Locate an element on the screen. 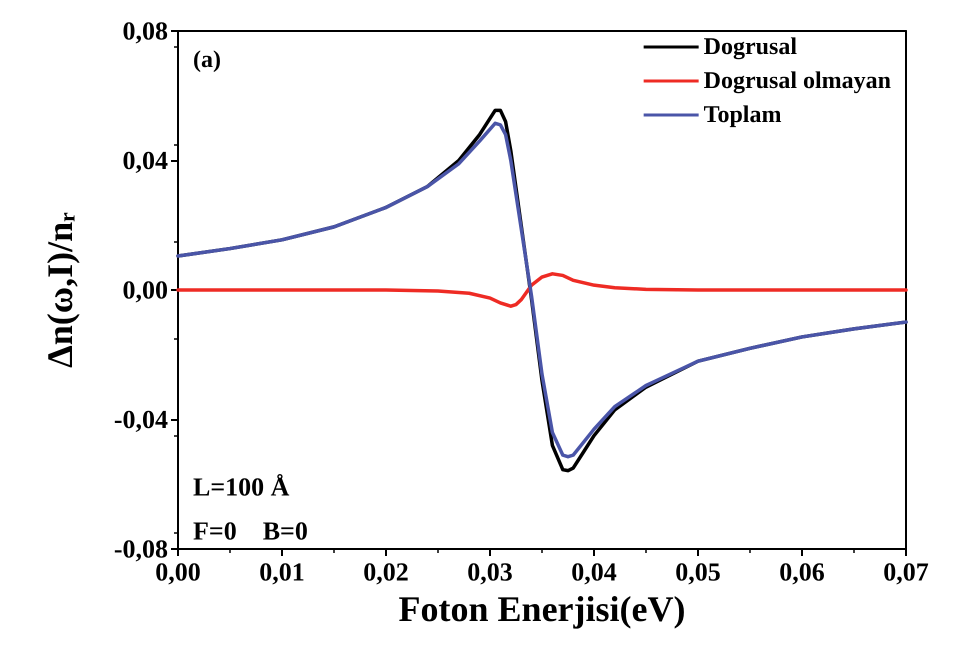 This screenshot has height=666, width=954. legend-label: Dogrusal is located at coordinates (751, 47).